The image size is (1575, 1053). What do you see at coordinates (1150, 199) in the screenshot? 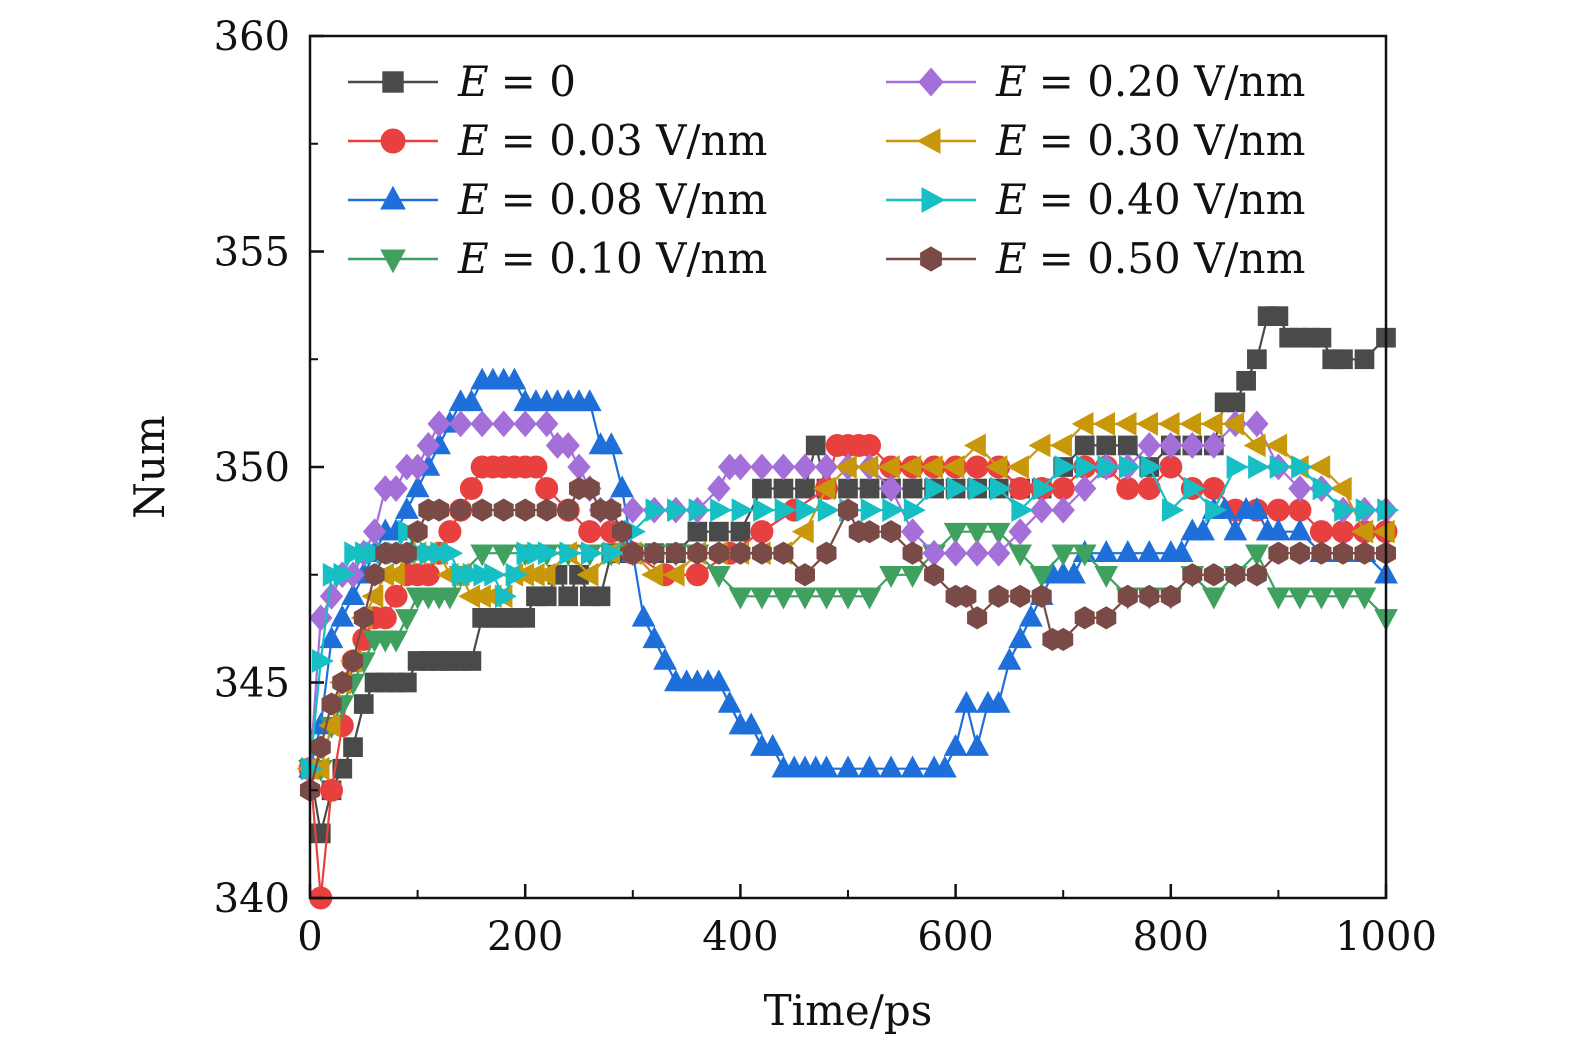
I see `legend-label: E = 0.40 V/nm` at bounding box center [1150, 199].